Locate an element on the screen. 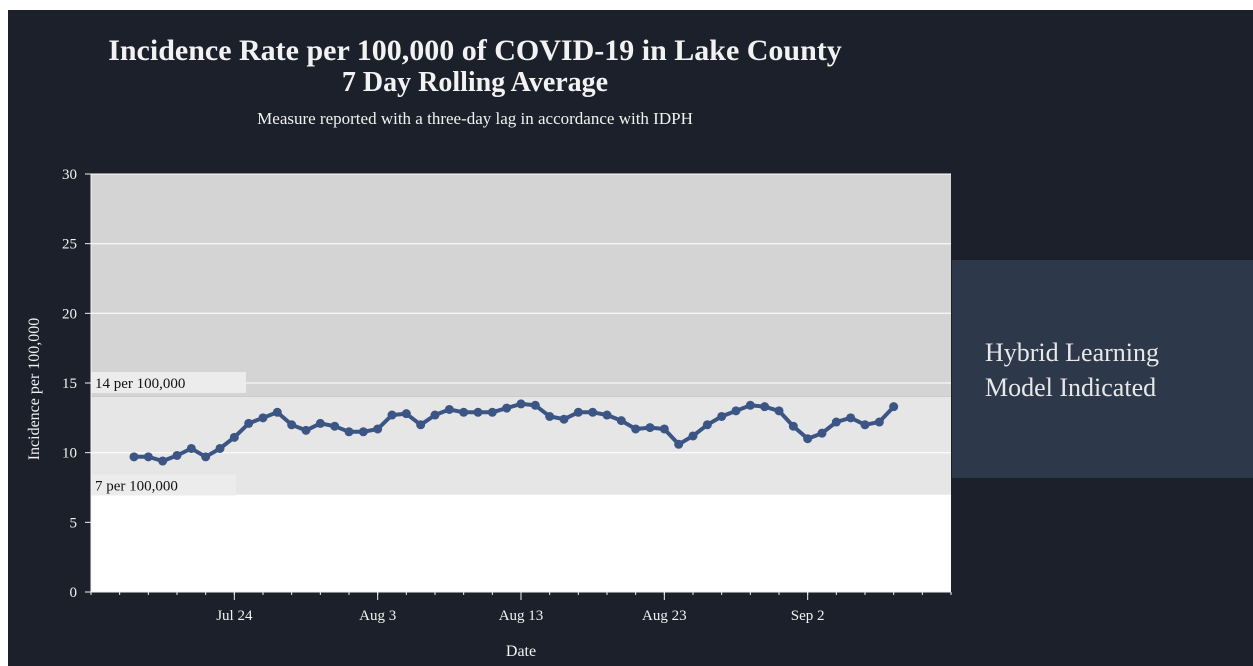 The height and width of the screenshot is (666, 1253). x-tick-label: Aug 23 is located at coordinates (664, 616).